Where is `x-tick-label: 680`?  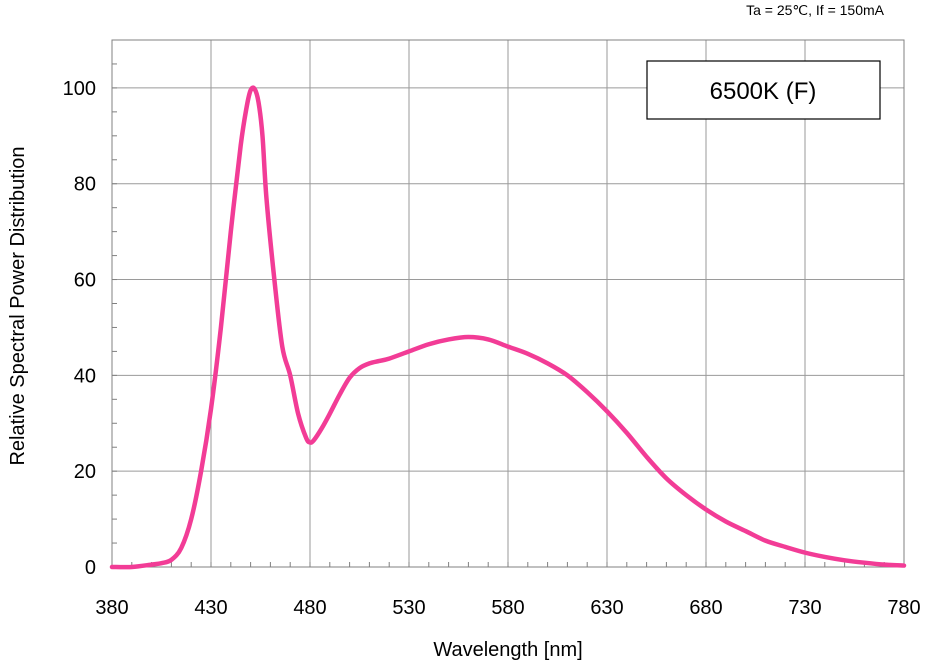 x-tick-label: 680 is located at coordinates (705, 608).